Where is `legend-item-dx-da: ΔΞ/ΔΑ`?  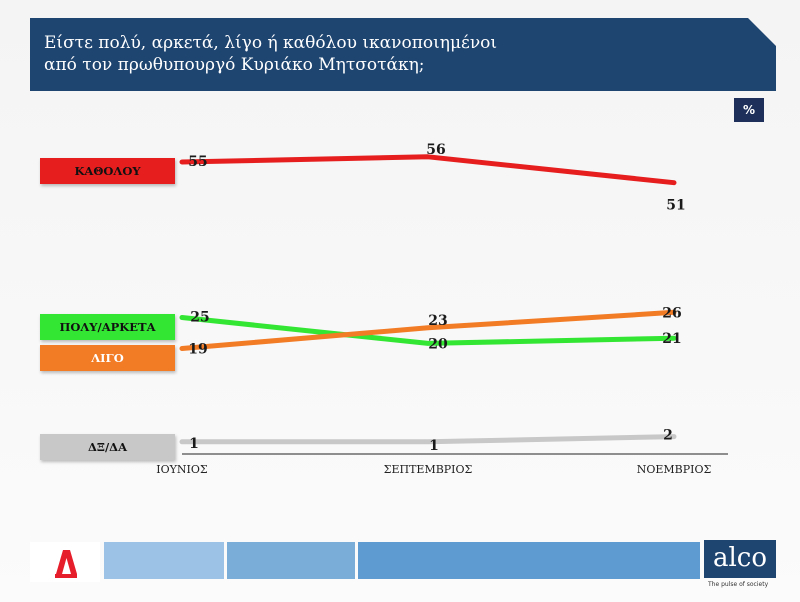 legend-item-dx-da: ΔΞ/ΔΑ is located at coordinates (107, 447).